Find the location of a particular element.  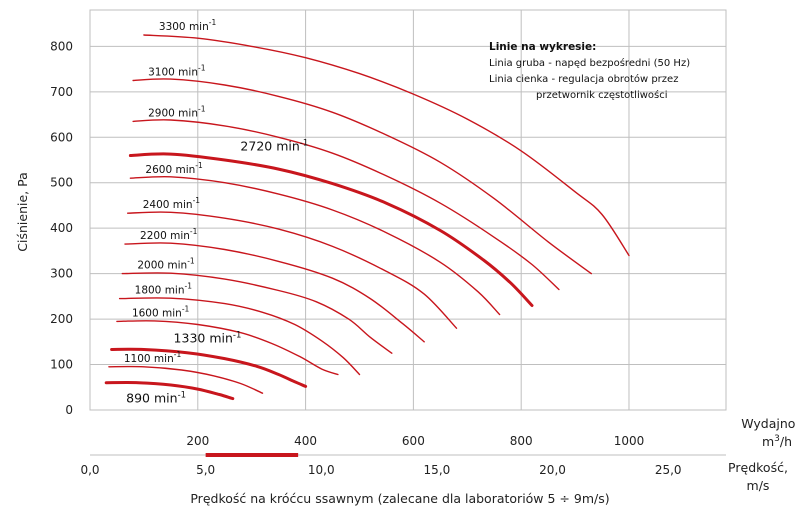

speed-axis-unit: m/s is located at coordinates (758, 485).